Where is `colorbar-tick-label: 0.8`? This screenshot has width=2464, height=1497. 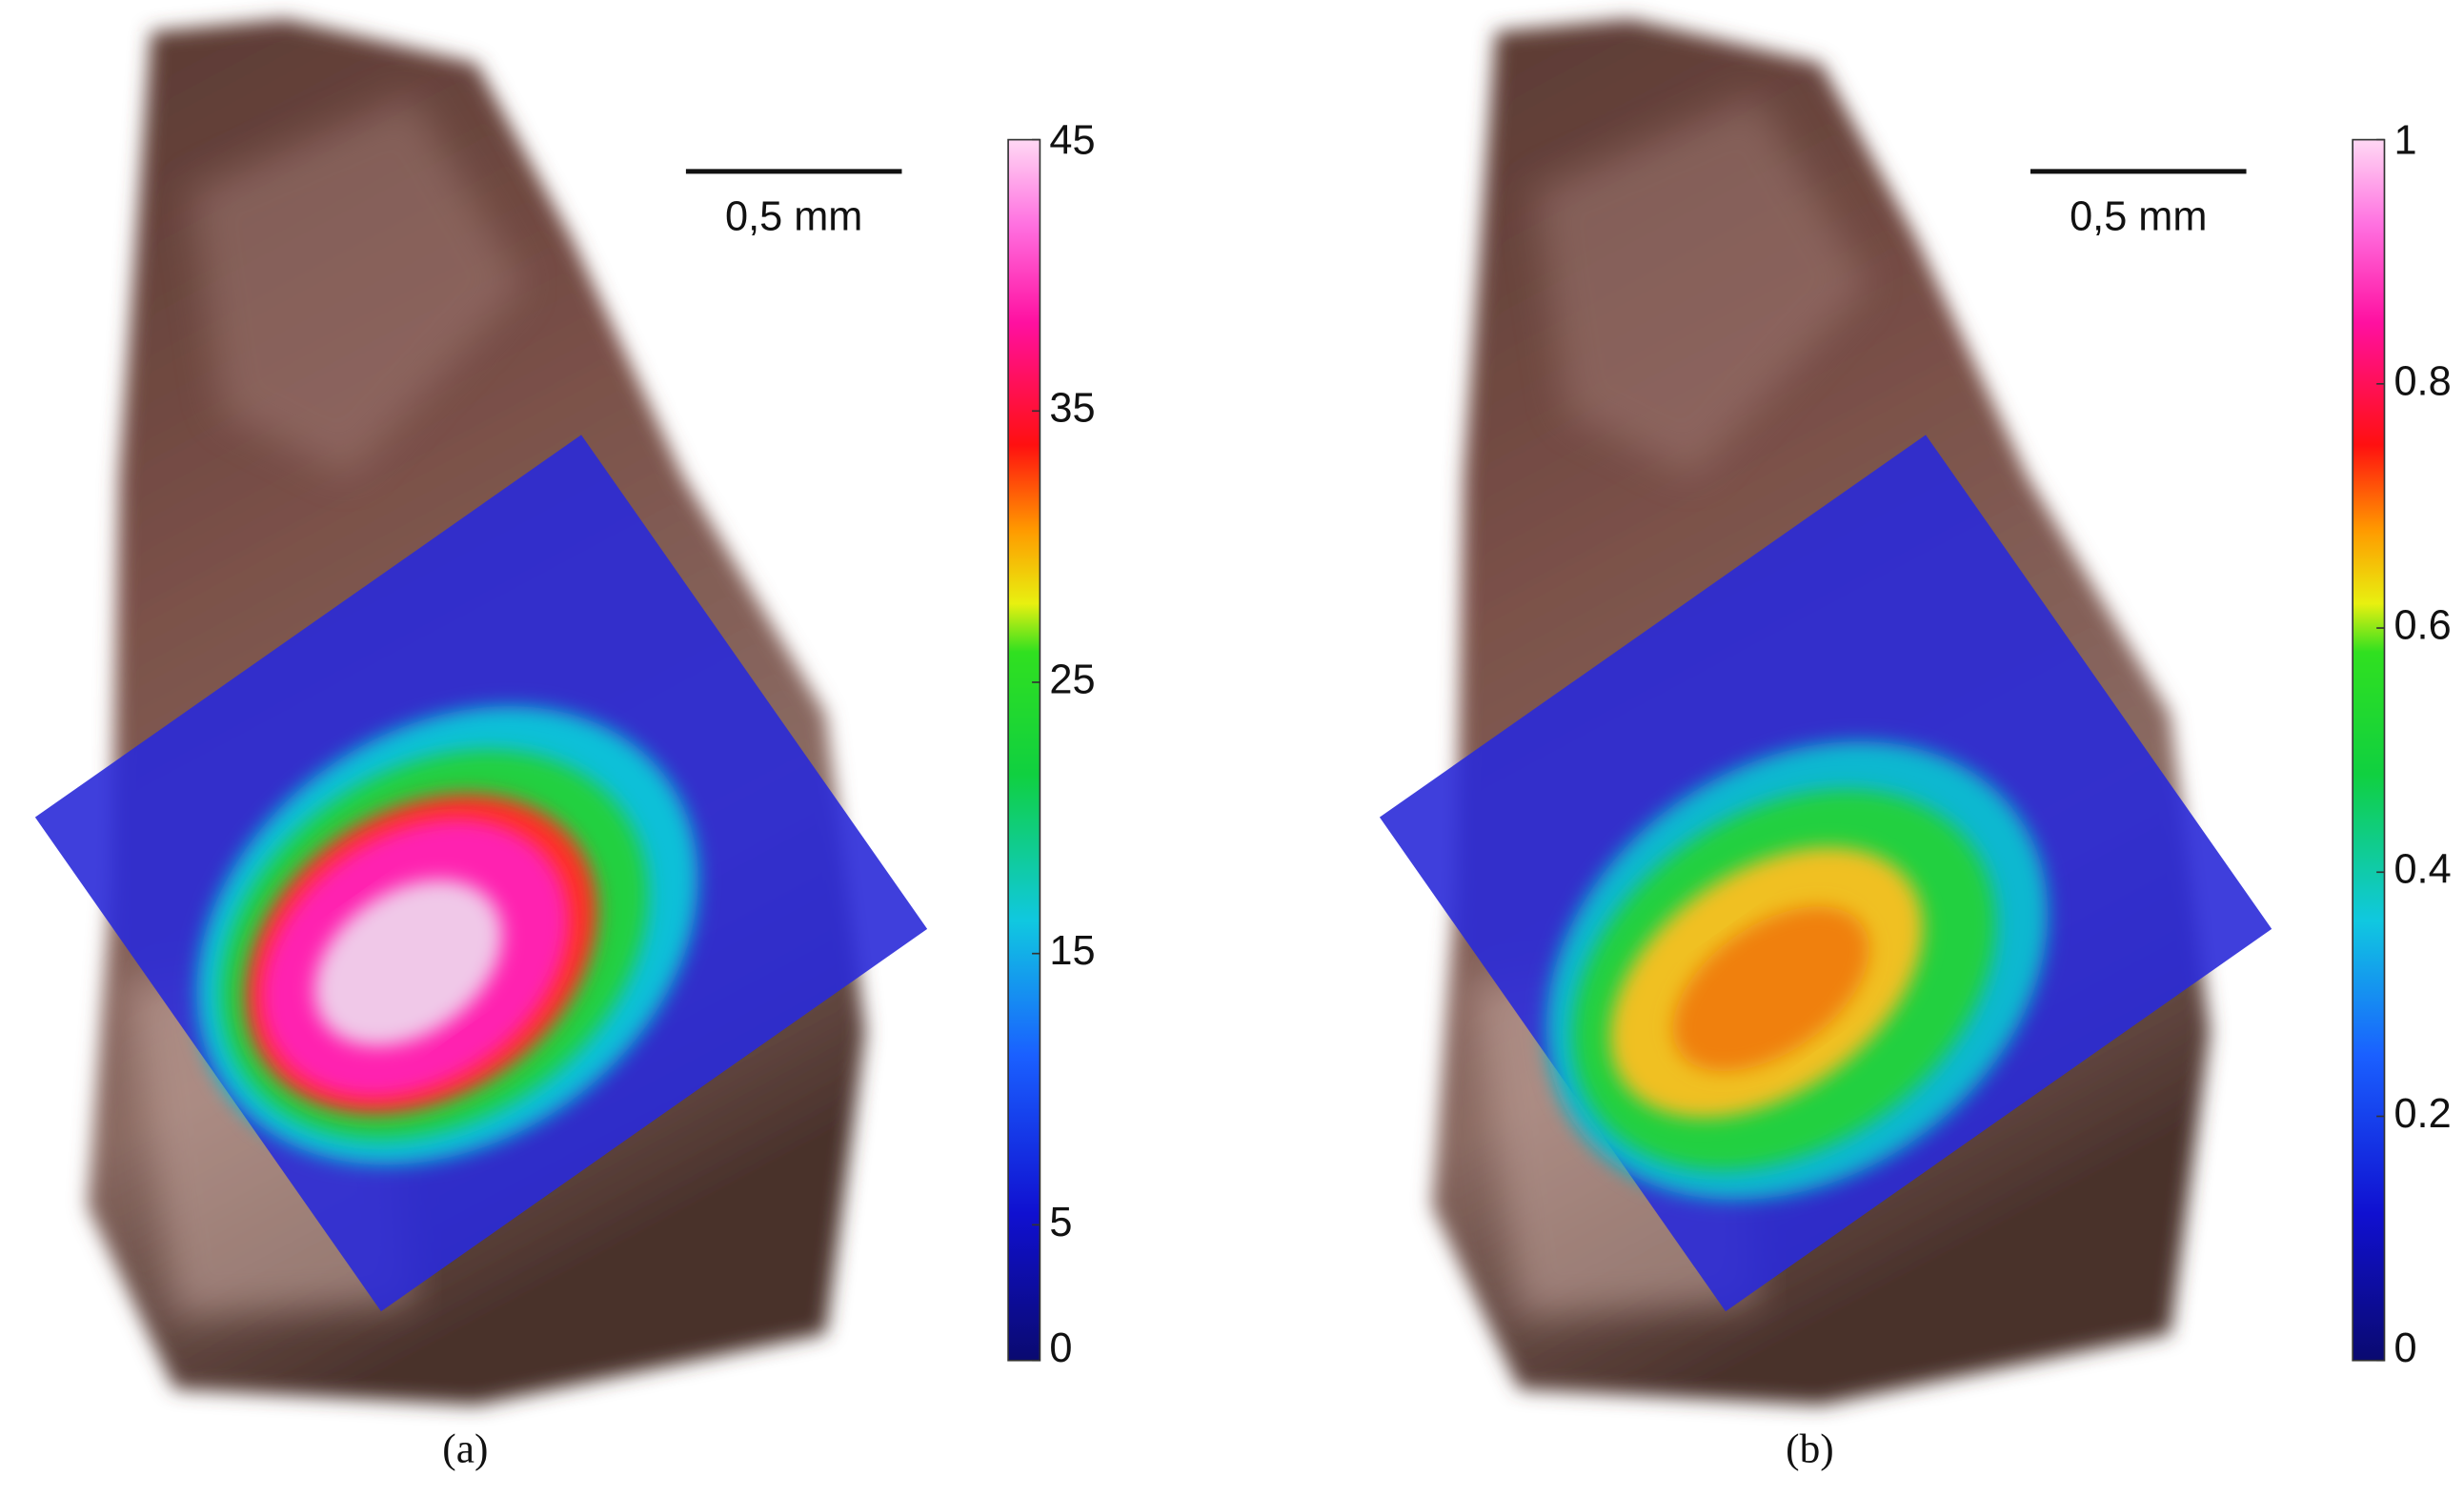 colorbar-tick-label: 0.8 is located at coordinates (2422, 381).